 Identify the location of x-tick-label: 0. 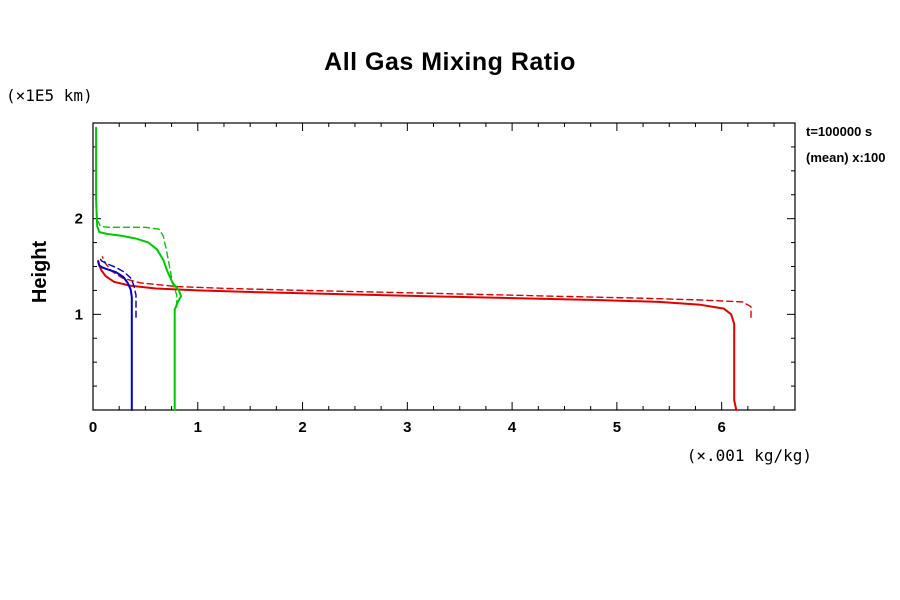
(93, 427).